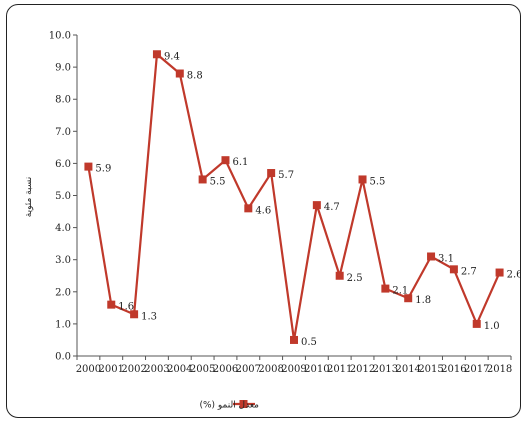 This screenshot has width=525, height=425. Describe the element at coordinates (423, 300) in the screenshot. I see `data-label: 1.8` at that location.